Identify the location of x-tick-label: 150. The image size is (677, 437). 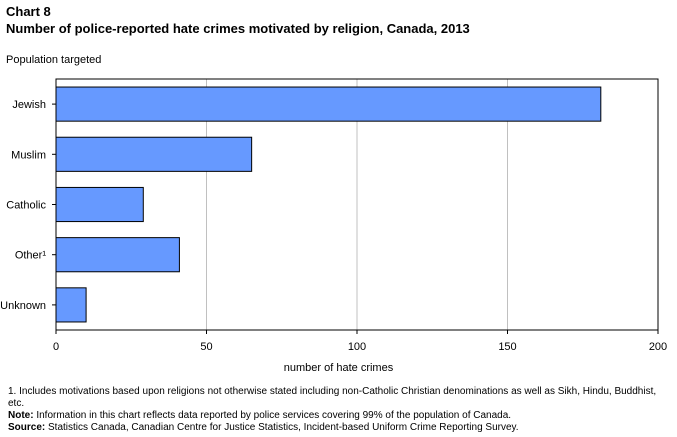
(507, 347).